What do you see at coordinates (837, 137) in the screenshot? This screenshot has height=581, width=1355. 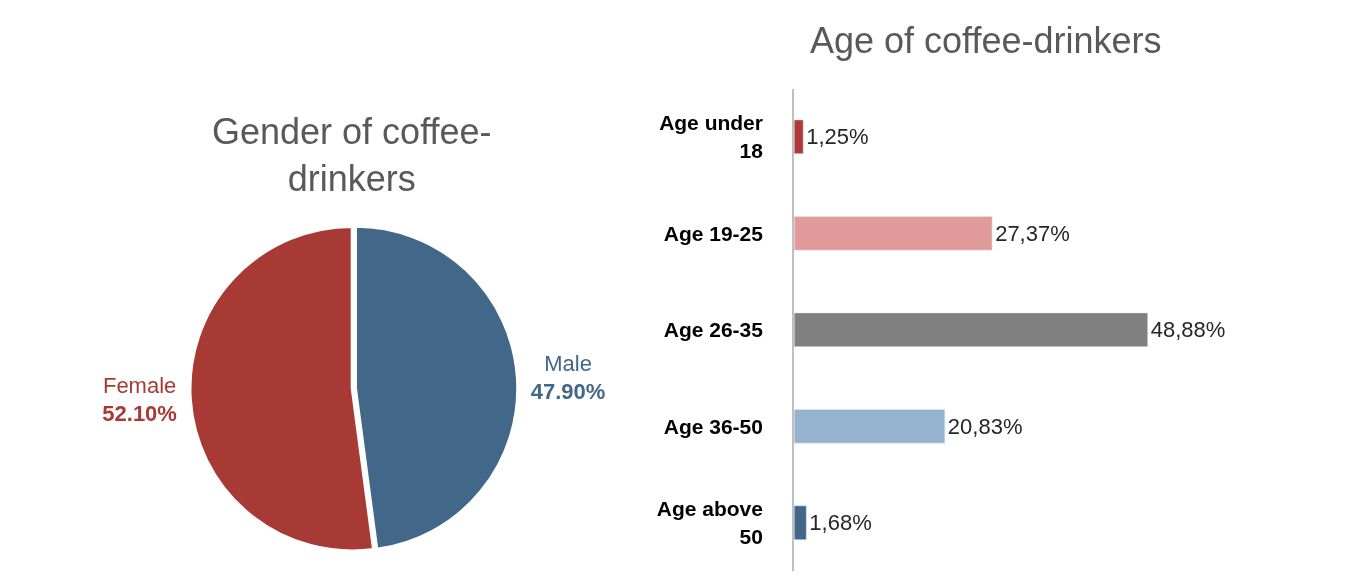 I see `data-label: 1,25%` at bounding box center [837, 137].